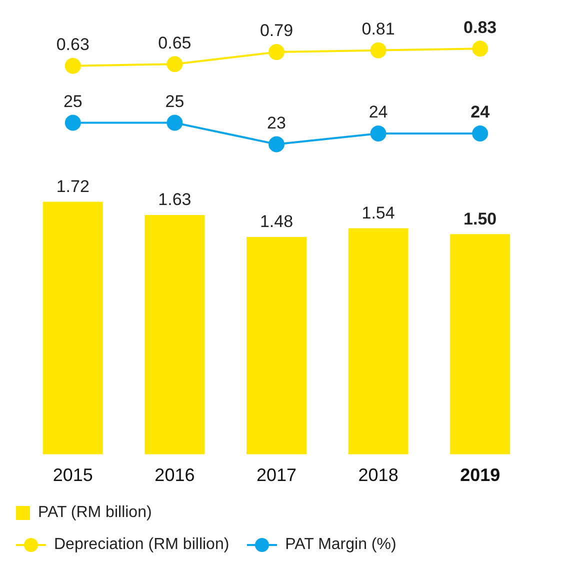  What do you see at coordinates (142, 545) in the screenshot?
I see `legend-label: Depreciation (RM billion)` at bounding box center [142, 545].